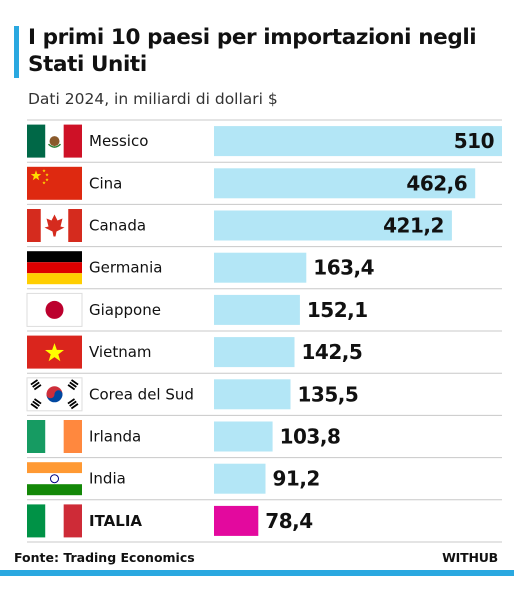 The image size is (514, 591). I want to click on category-label: Messico, so click(118, 141).